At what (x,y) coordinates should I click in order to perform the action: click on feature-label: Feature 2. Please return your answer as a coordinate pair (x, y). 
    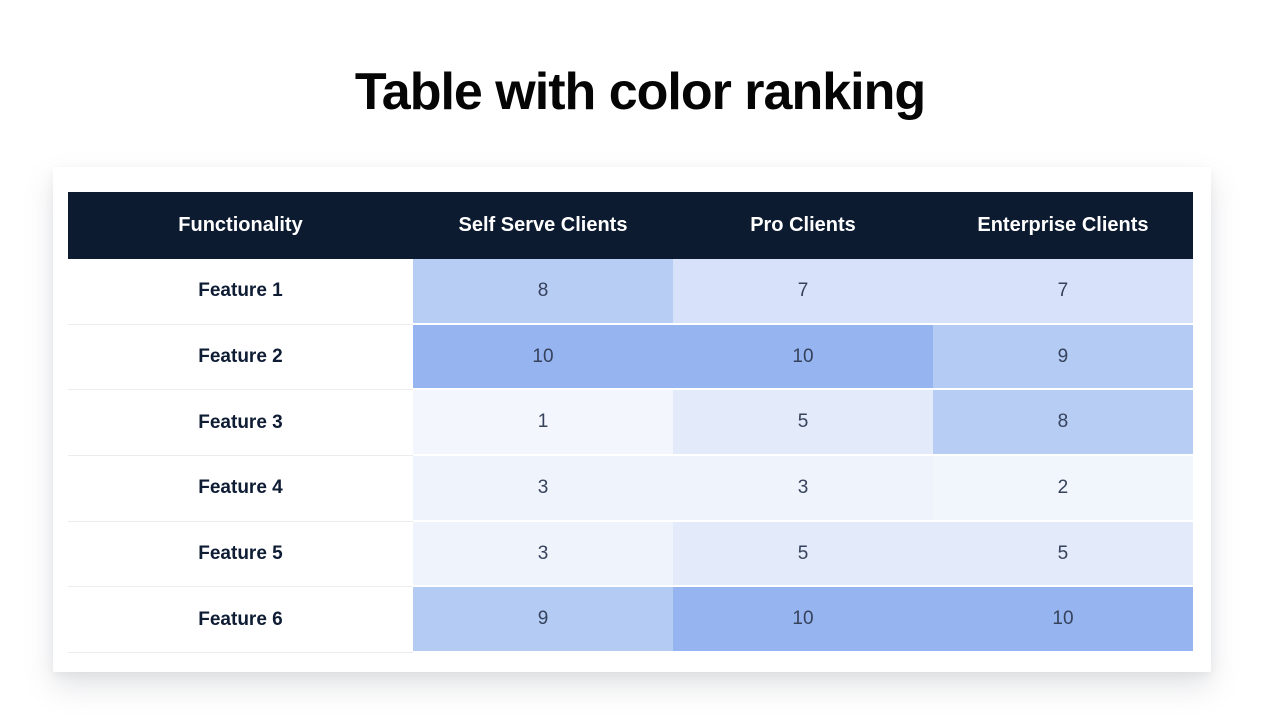
    Looking at the image, I should click on (240, 357).